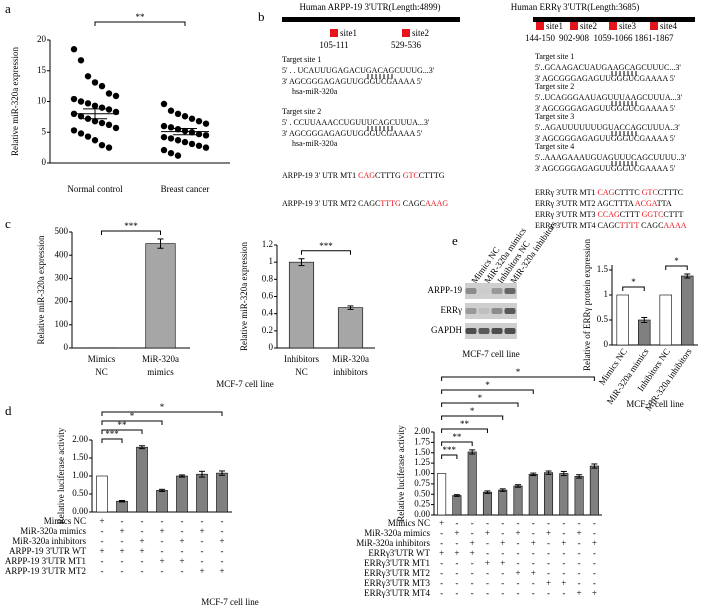  Describe the element at coordinates (452, 310) in the screenshot. I see `blot-row-label: ERRγ` at that location.